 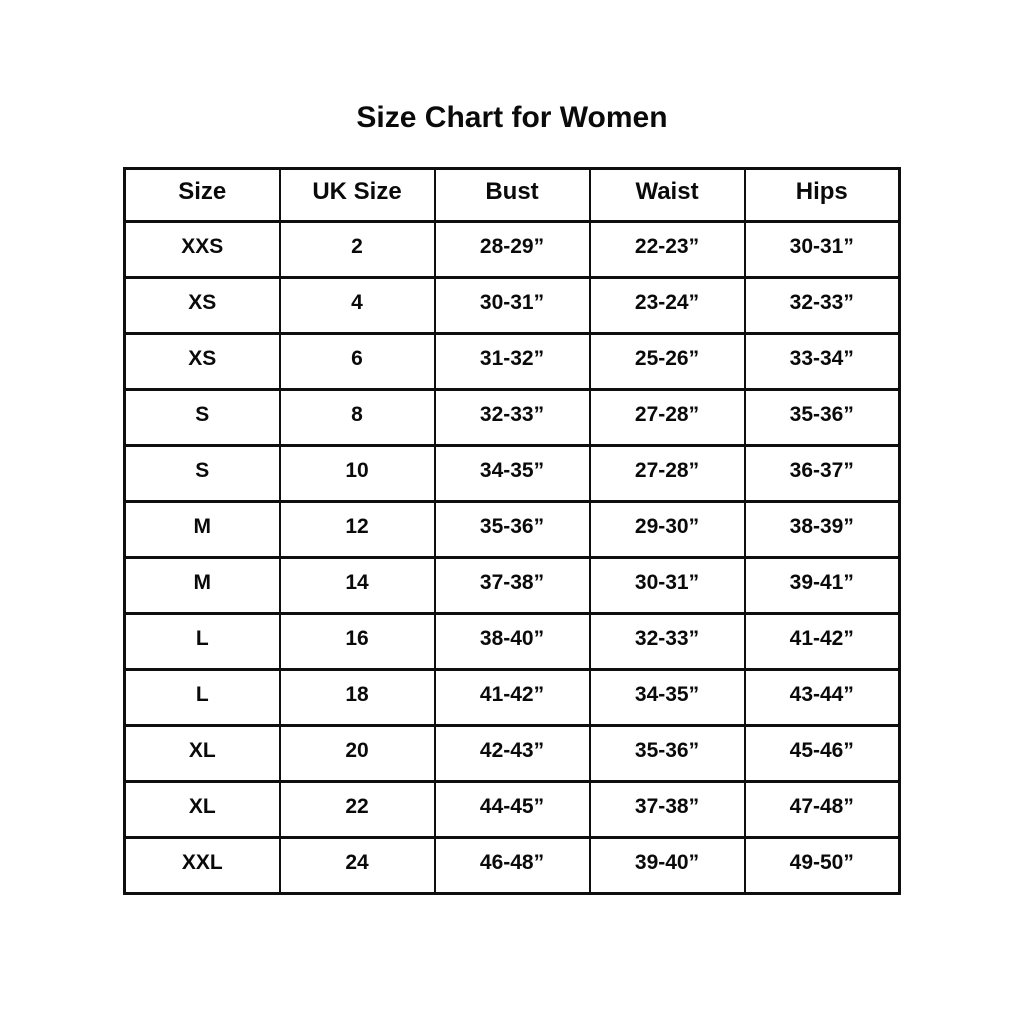 I want to click on table-cell: 49-50”, so click(x=822, y=865).